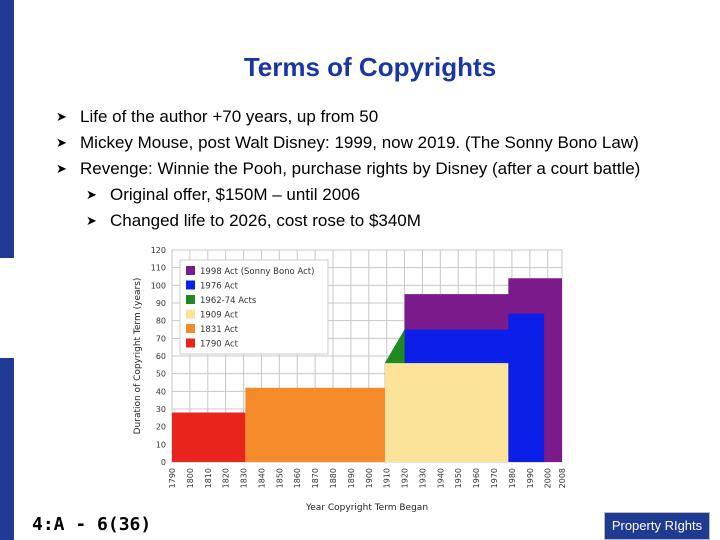 The width and height of the screenshot is (720, 540). Describe the element at coordinates (235, 194) in the screenshot. I see `bullet-text: Original offer, $150M – until 2006` at that location.